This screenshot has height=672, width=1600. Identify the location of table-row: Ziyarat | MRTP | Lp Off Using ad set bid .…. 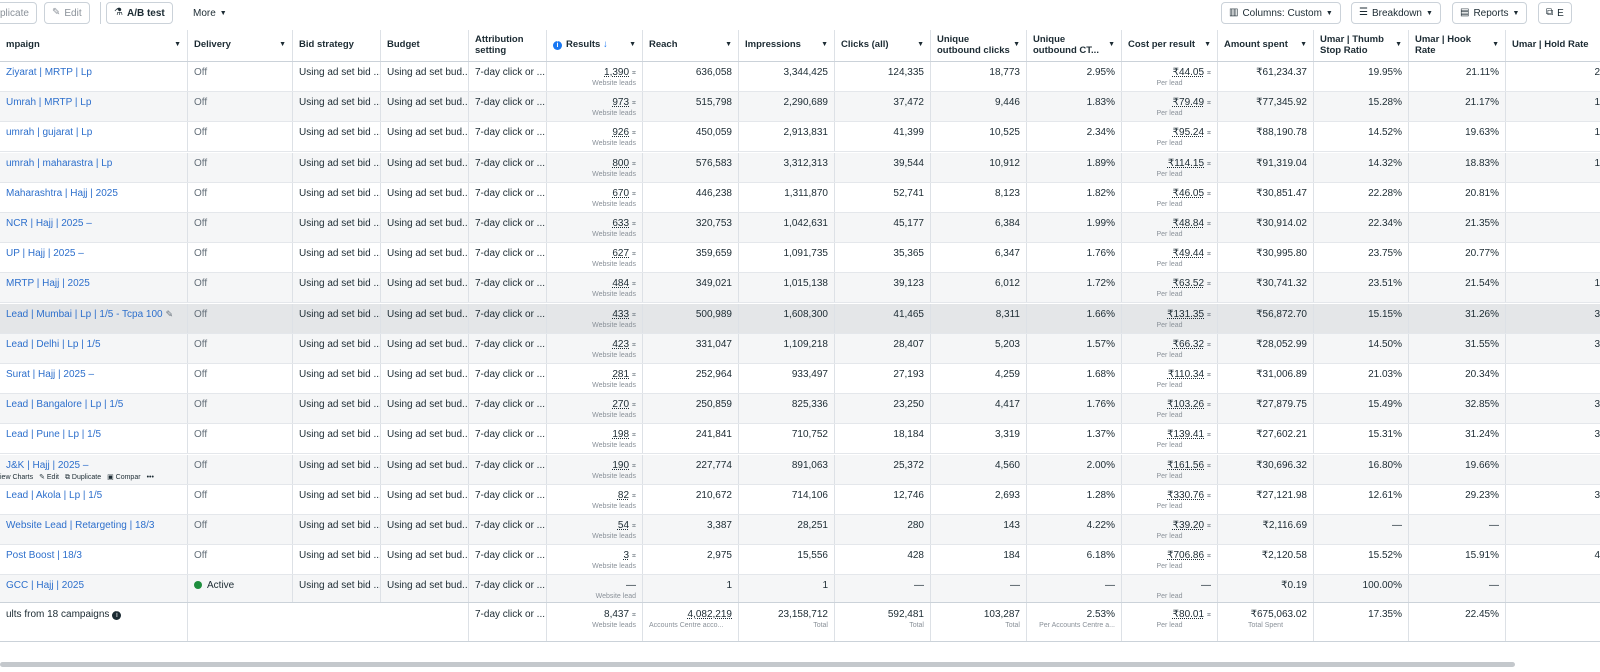
(800, 77).